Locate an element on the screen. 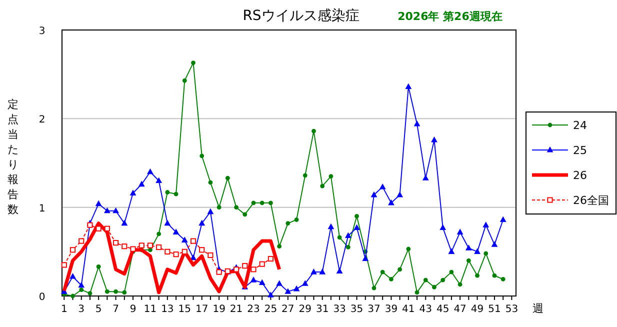 Image resolution: width=617 pixels, height=327 pixels. x-tick-label: 11 is located at coordinates (150, 309).